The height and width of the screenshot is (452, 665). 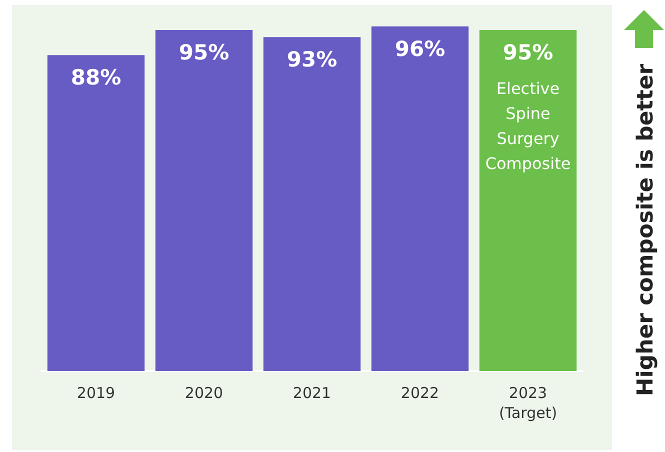 I want to click on x-tick-label: 2020, so click(x=204, y=393).